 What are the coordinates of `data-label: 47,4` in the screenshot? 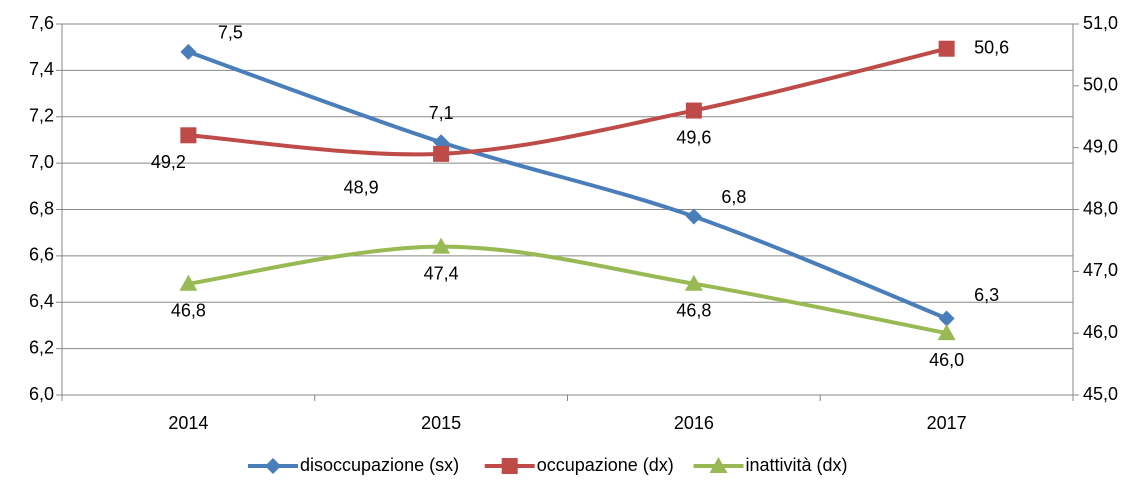 It's located at (441, 273).